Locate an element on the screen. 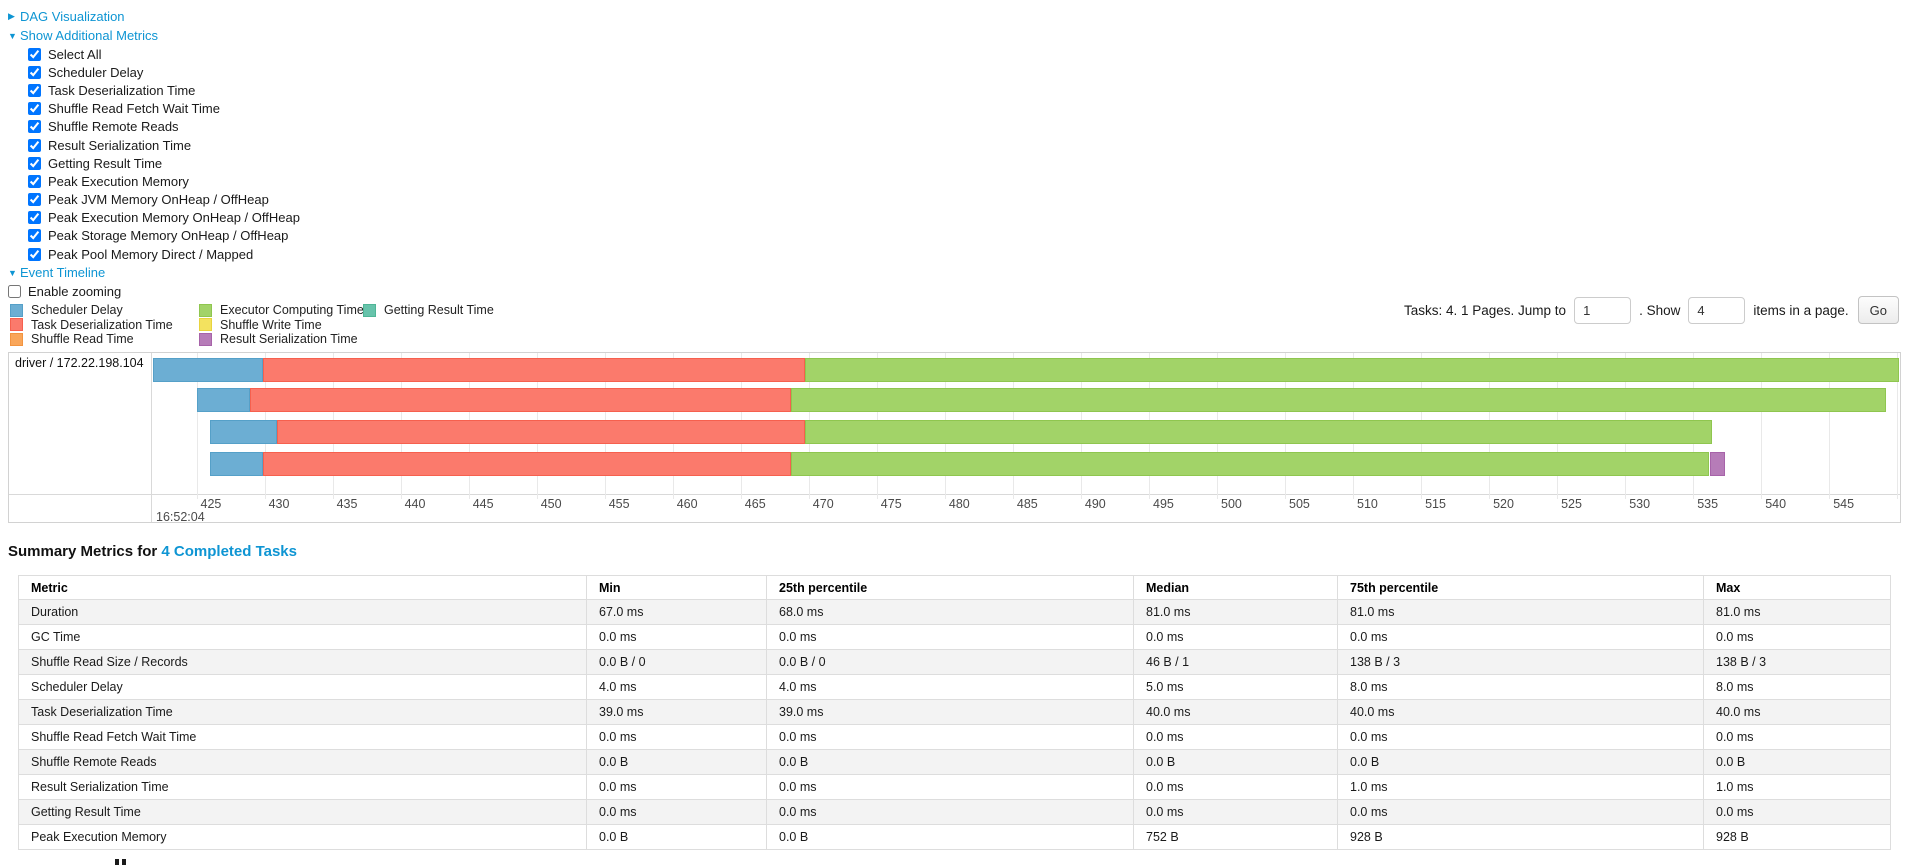 The height and width of the screenshot is (865, 1907). axis-tick-label: 455 is located at coordinates (619, 504).